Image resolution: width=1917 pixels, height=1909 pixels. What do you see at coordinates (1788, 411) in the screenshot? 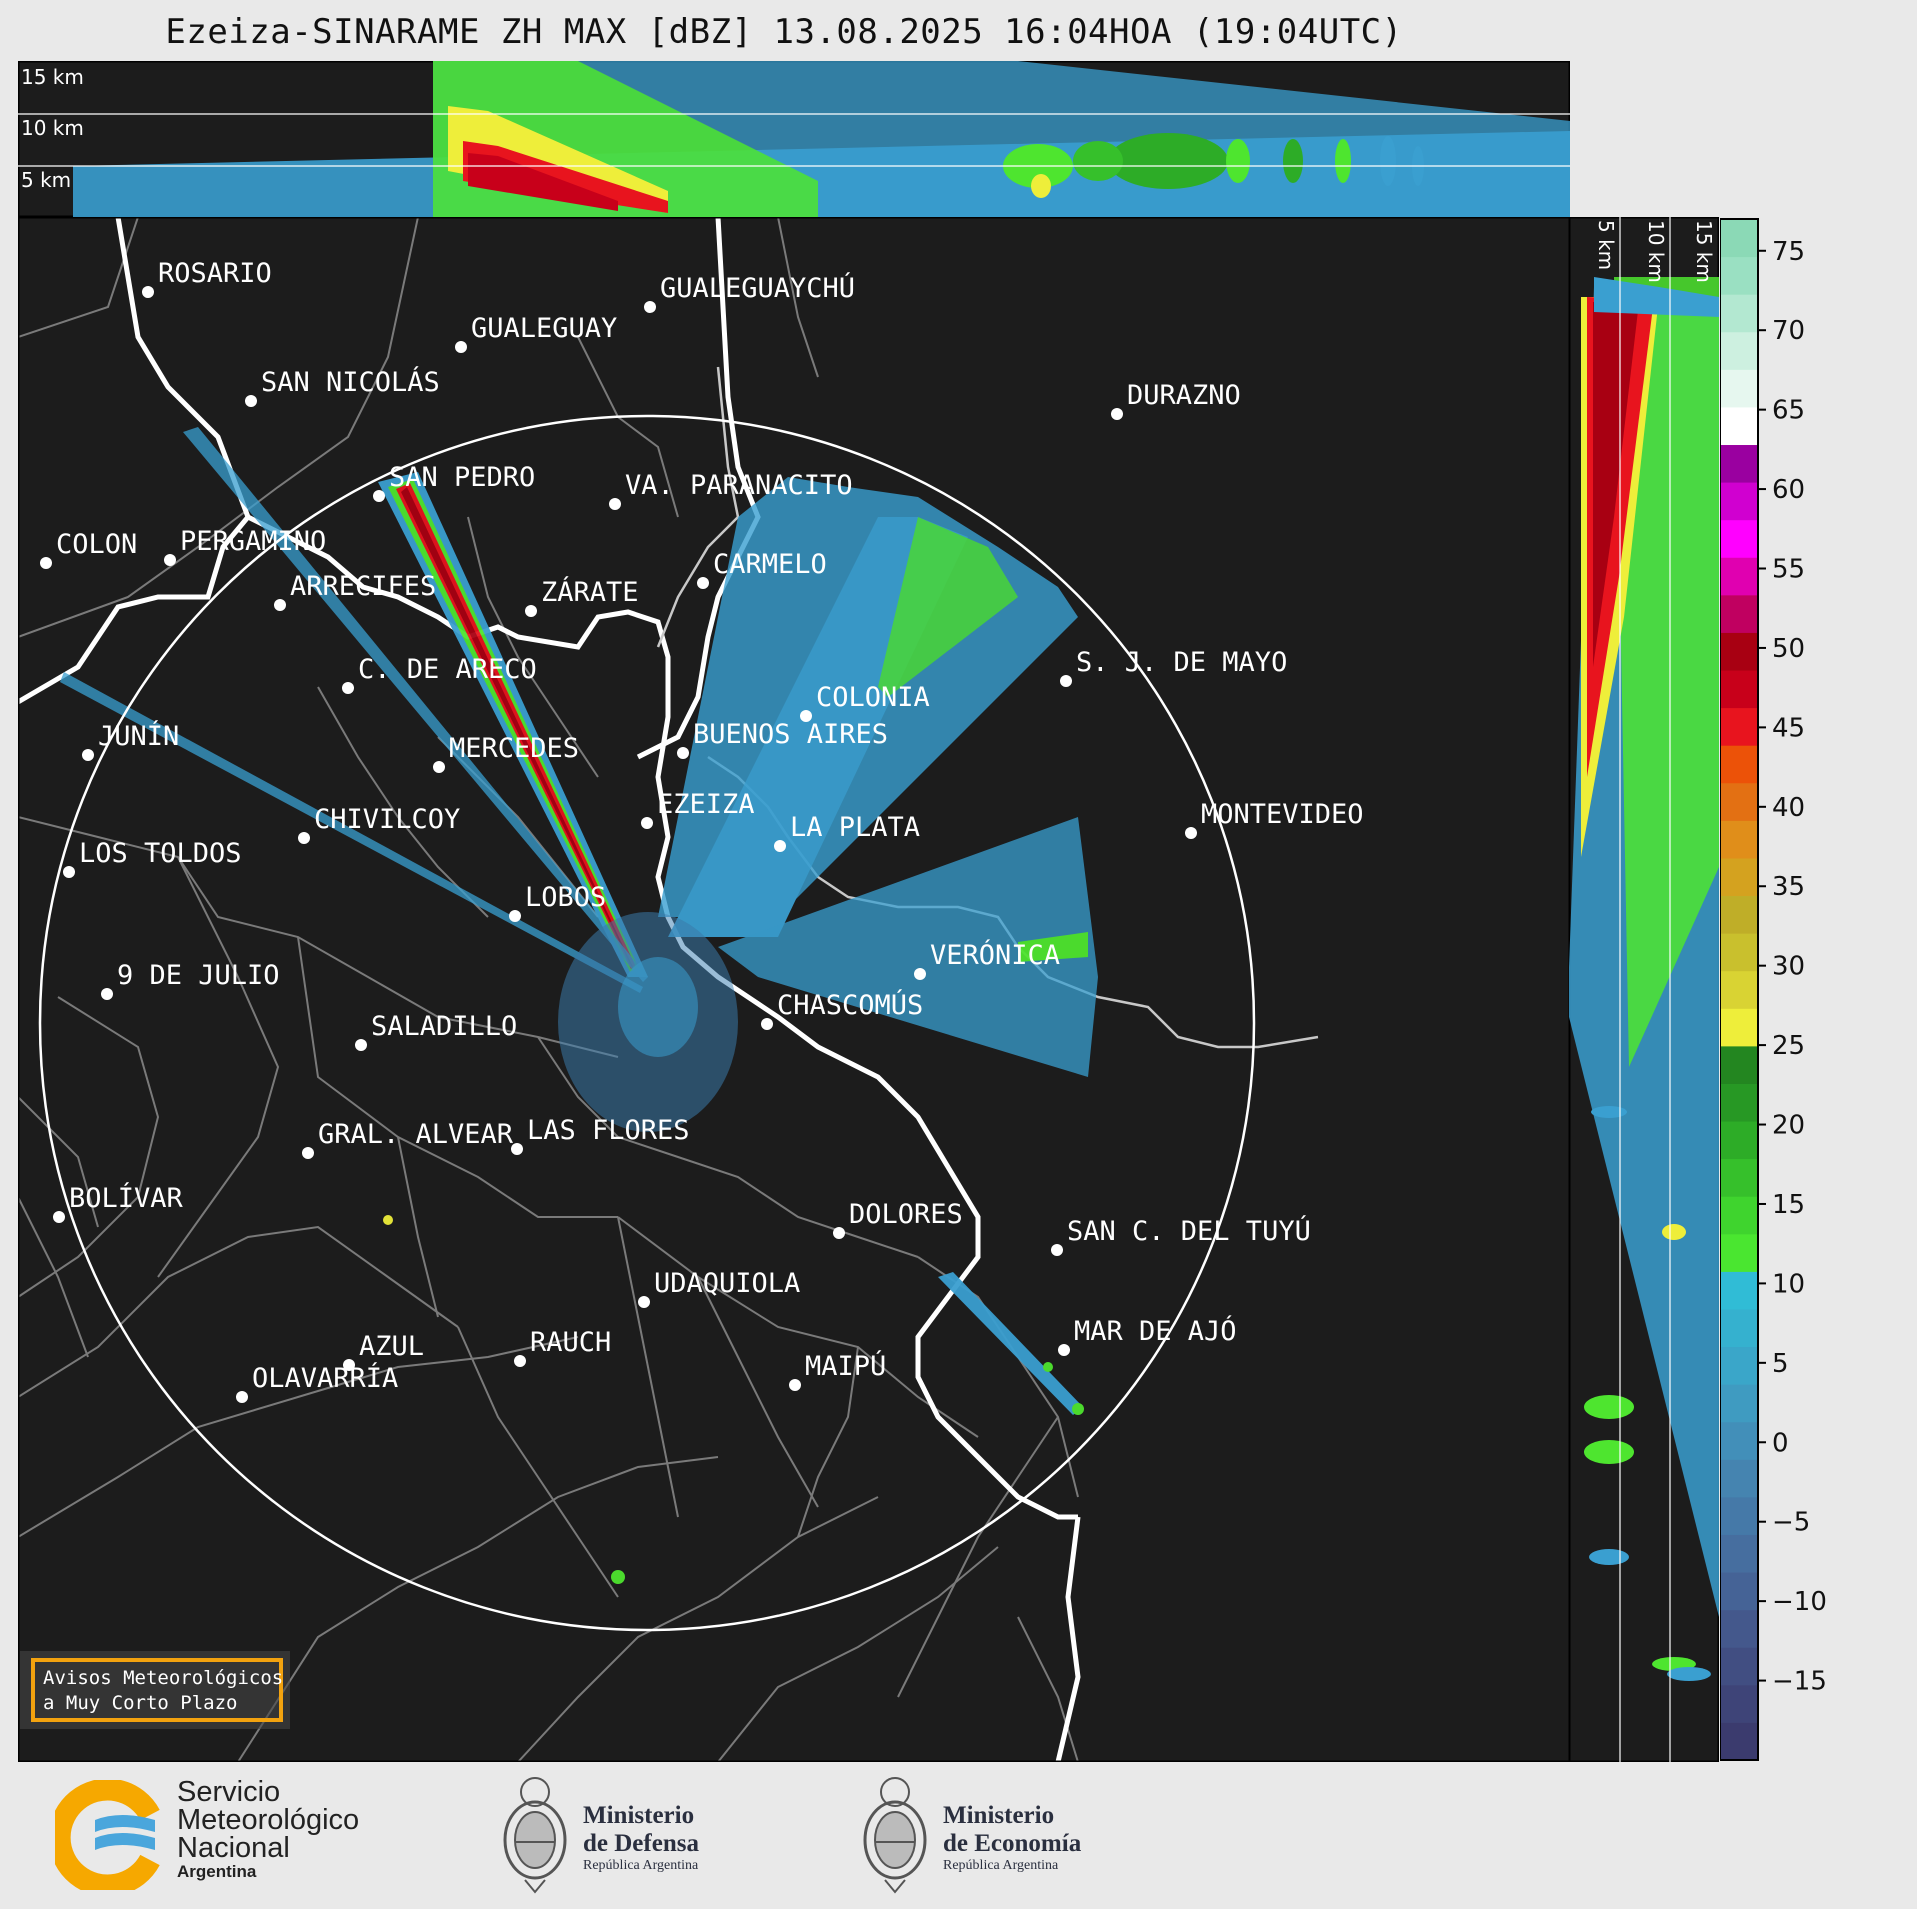
I see `colorbar-tick-label: 65` at bounding box center [1788, 411].